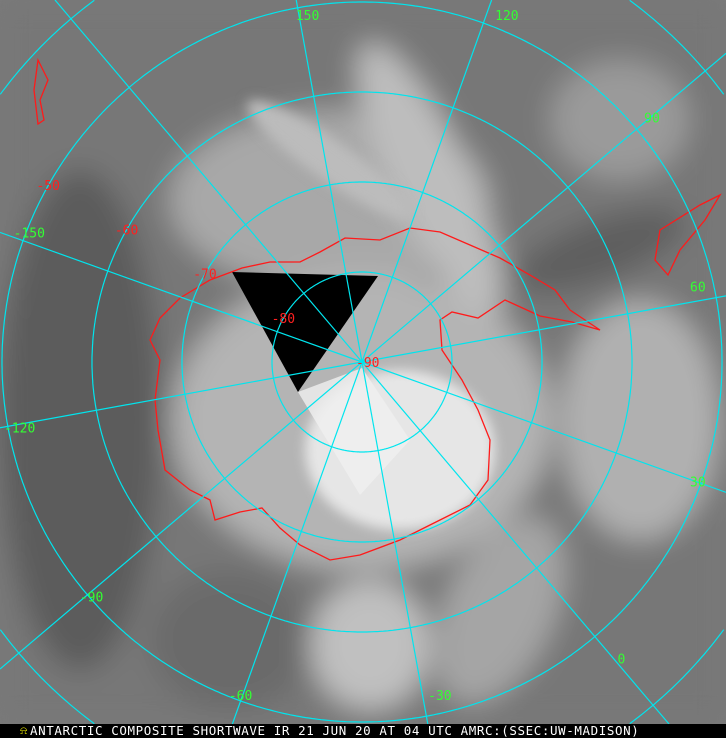 This screenshot has height=738, width=726. Describe the element at coordinates (47, 186) in the screenshot. I see `latitude-label: -50` at that location.